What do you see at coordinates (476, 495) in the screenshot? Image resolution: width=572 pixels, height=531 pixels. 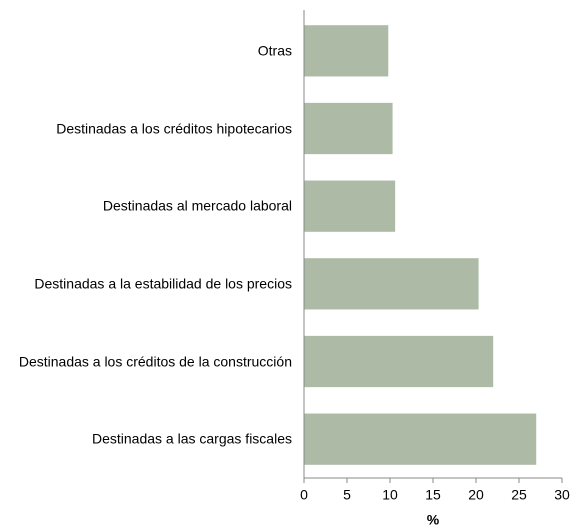 I see `x-tick-label: 20` at bounding box center [476, 495].